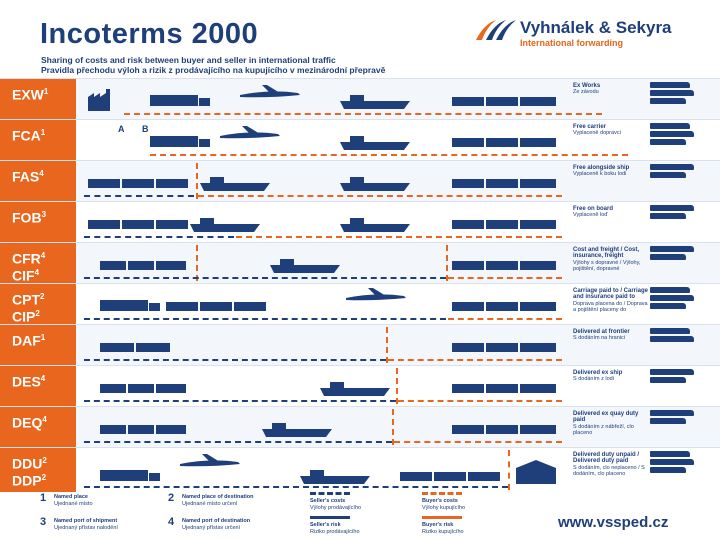 The width and height of the screenshot is (720, 540). Describe the element at coordinates (121, 129) in the screenshot. I see `point-a-label: A` at that location.